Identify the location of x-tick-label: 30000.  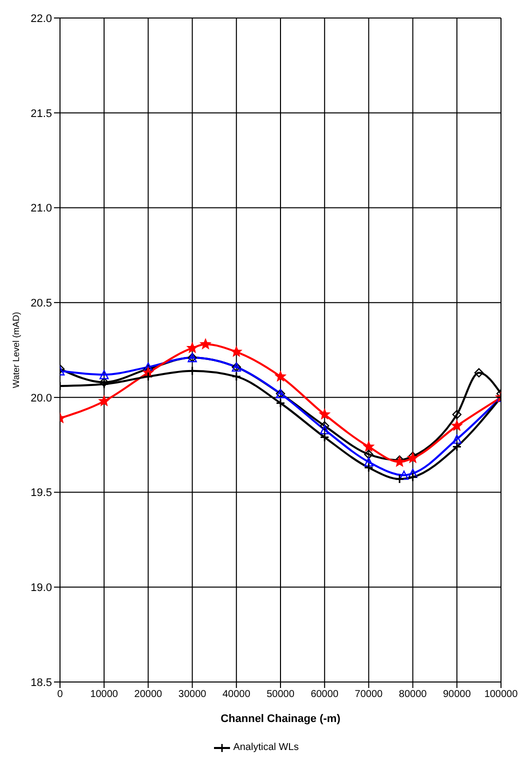
(192, 694).